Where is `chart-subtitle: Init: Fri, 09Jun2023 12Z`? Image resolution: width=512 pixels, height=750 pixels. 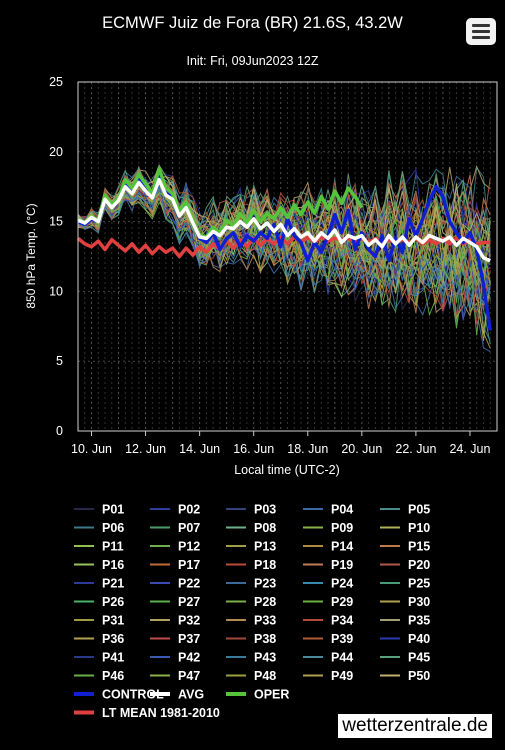
chart-subtitle: Init: Fri, 09Jun2023 12Z is located at coordinates (252, 61).